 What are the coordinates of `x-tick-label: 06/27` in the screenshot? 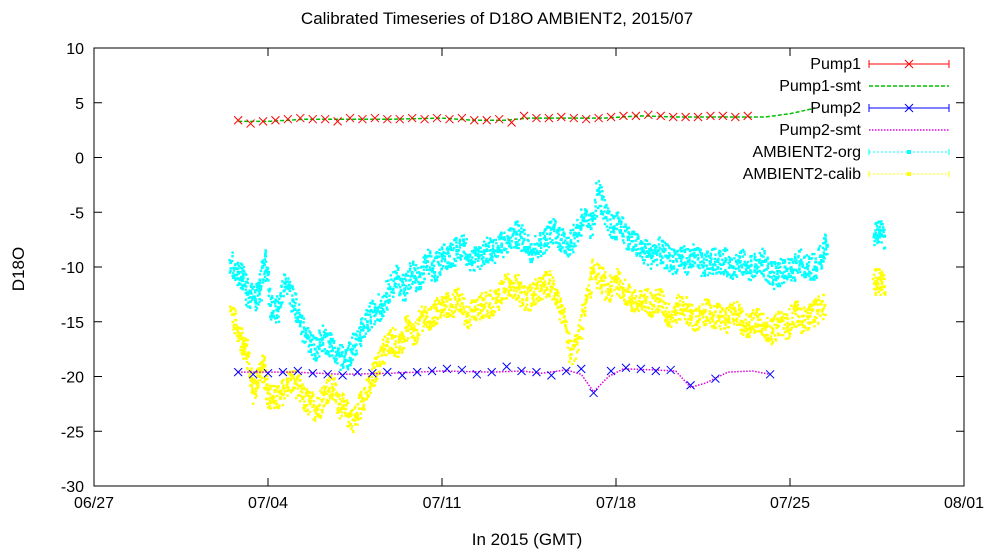 It's located at (94, 503).